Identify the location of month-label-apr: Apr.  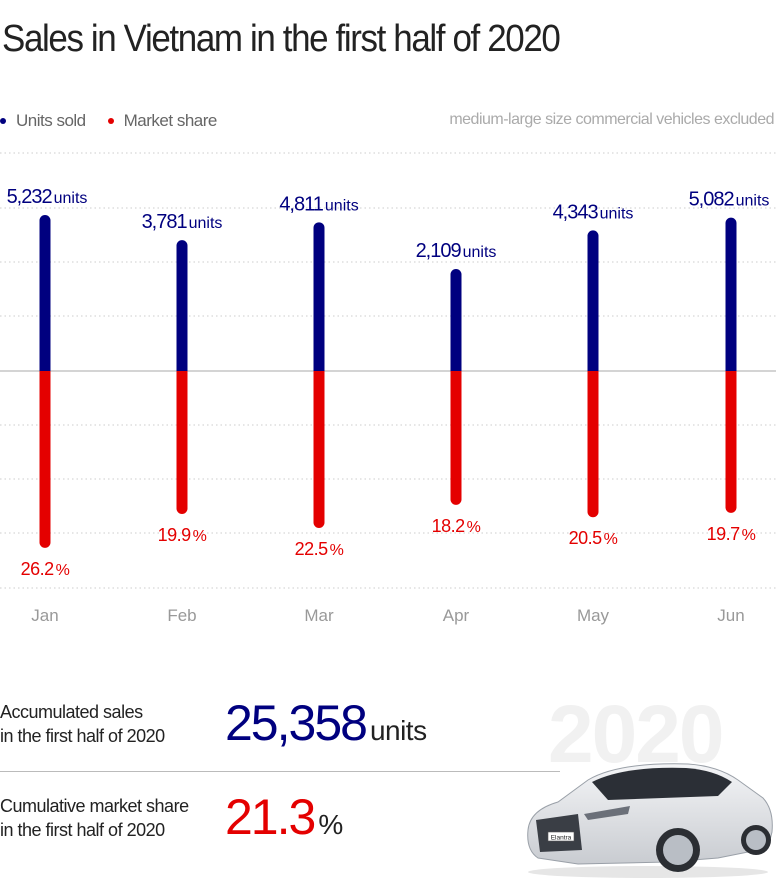
(456, 615).